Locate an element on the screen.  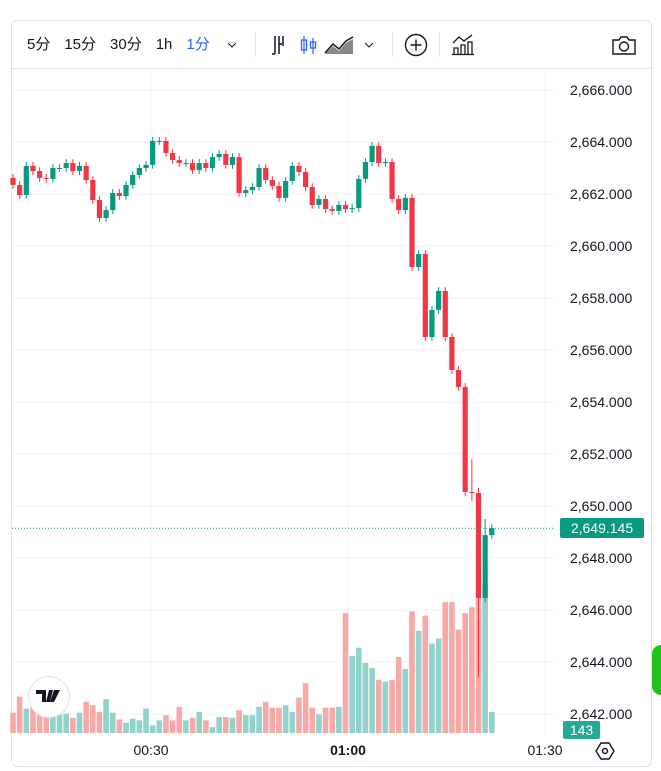
time-label-0130: 01:30 is located at coordinates (545, 750).